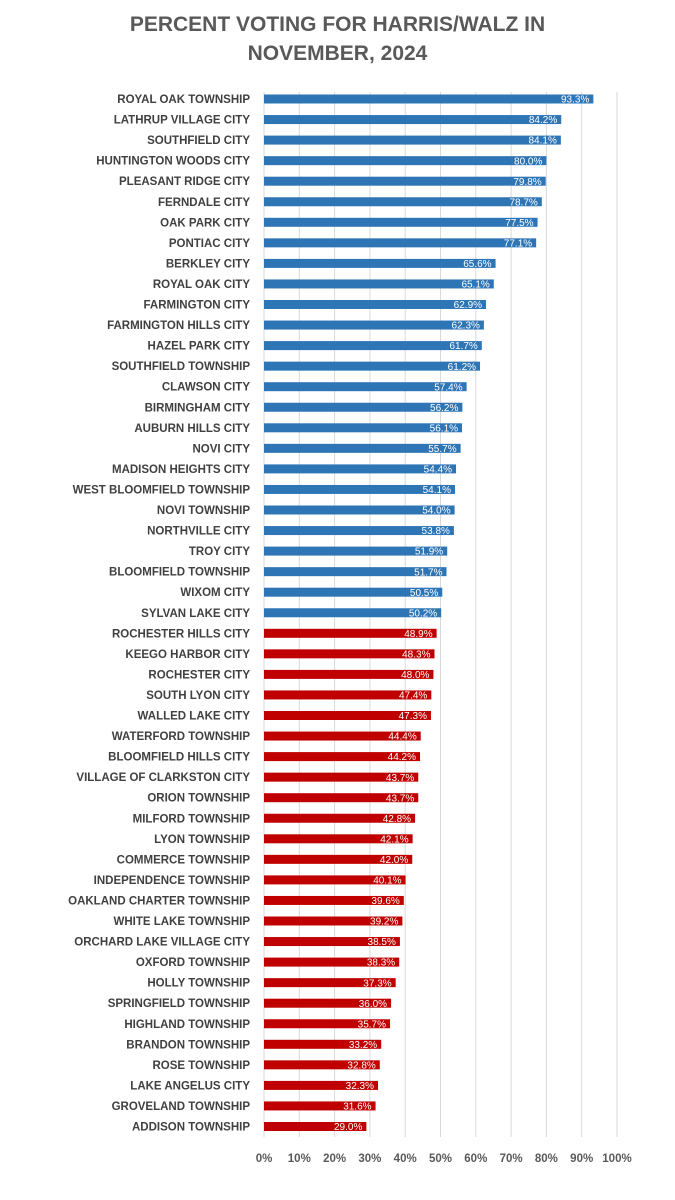 The image size is (675, 1200). What do you see at coordinates (334, 1159) in the screenshot?
I see `x-tick-label: 20%` at bounding box center [334, 1159].